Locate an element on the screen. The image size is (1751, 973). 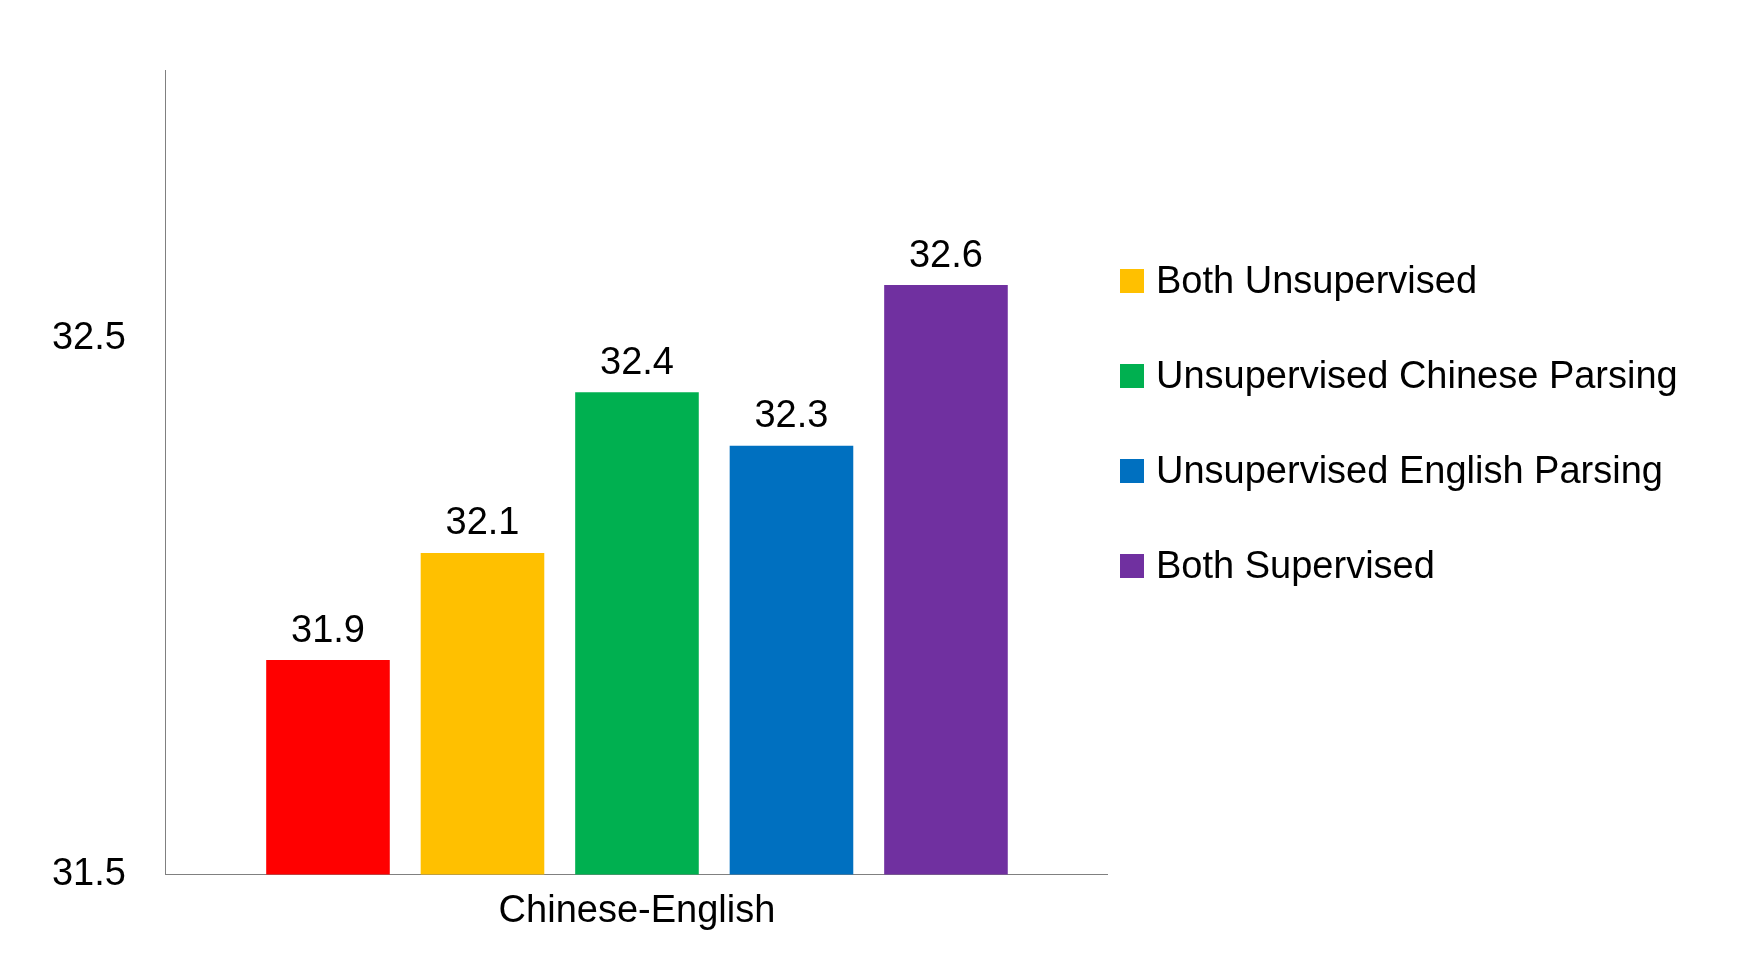
y-tick-label: 31.5 is located at coordinates (88, 871).